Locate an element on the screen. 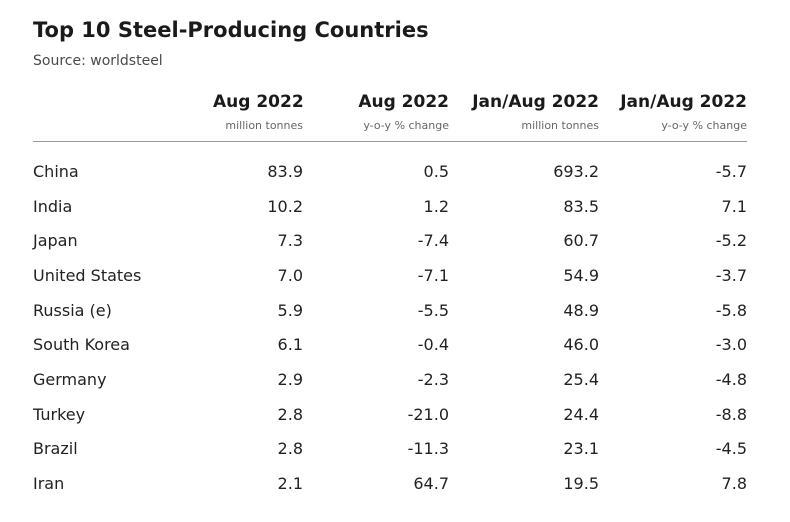 Image resolution: width=790 pixels, height=522 pixels. ytd-change-cell: -3.7 is located at coordinates (731, 275).